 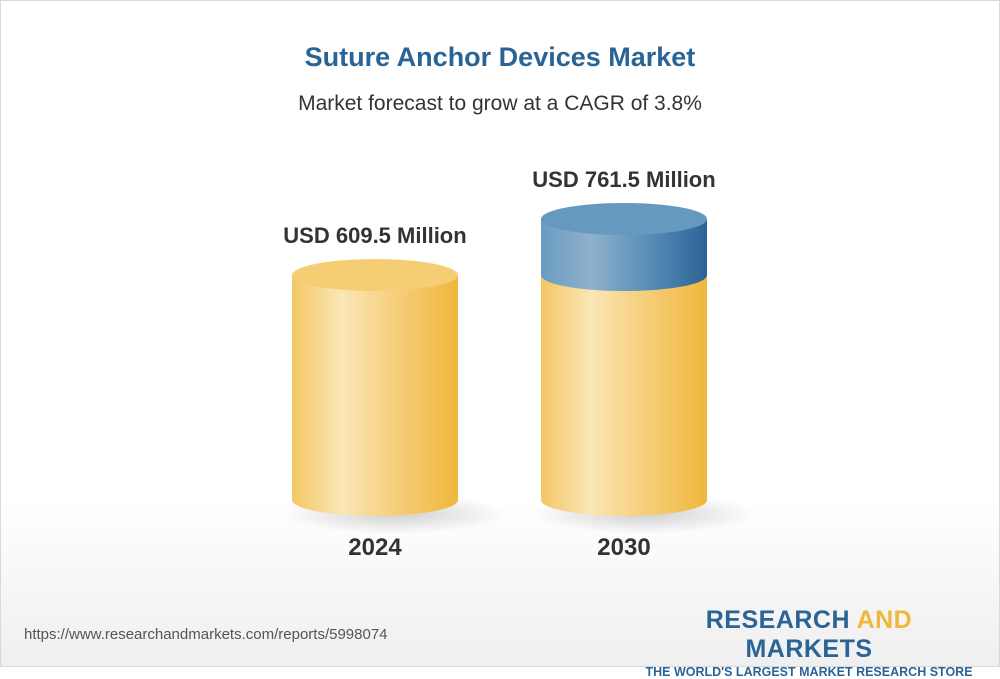 What do you see at coordinates (624, 395) in the screenshot?
I see `bar-base-2030` at bounding box center [624, 395].